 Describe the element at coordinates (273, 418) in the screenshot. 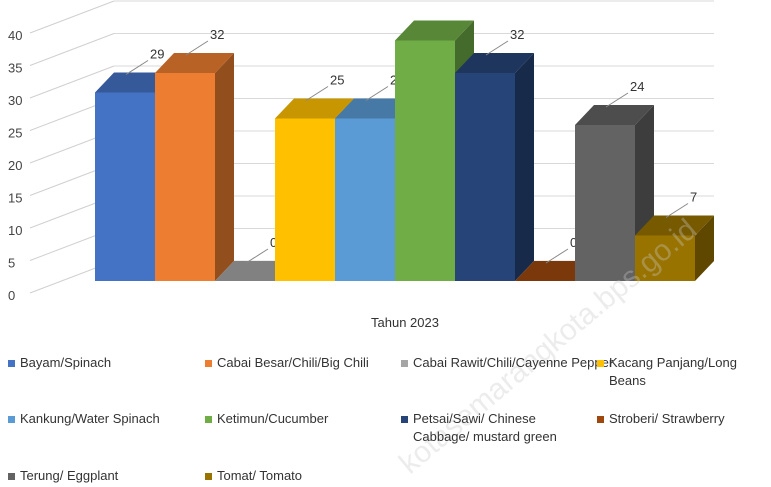

I see `legend-label: Ketimun/Cucumber` at that location.